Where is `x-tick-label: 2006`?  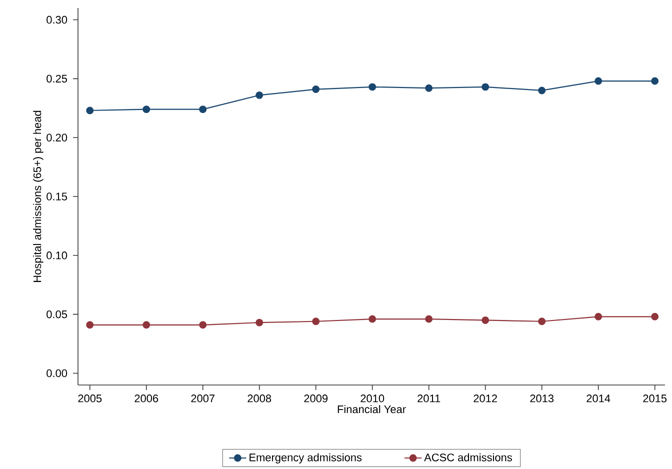
x-tick-label: 2006 is located at coordinates (146, 398).